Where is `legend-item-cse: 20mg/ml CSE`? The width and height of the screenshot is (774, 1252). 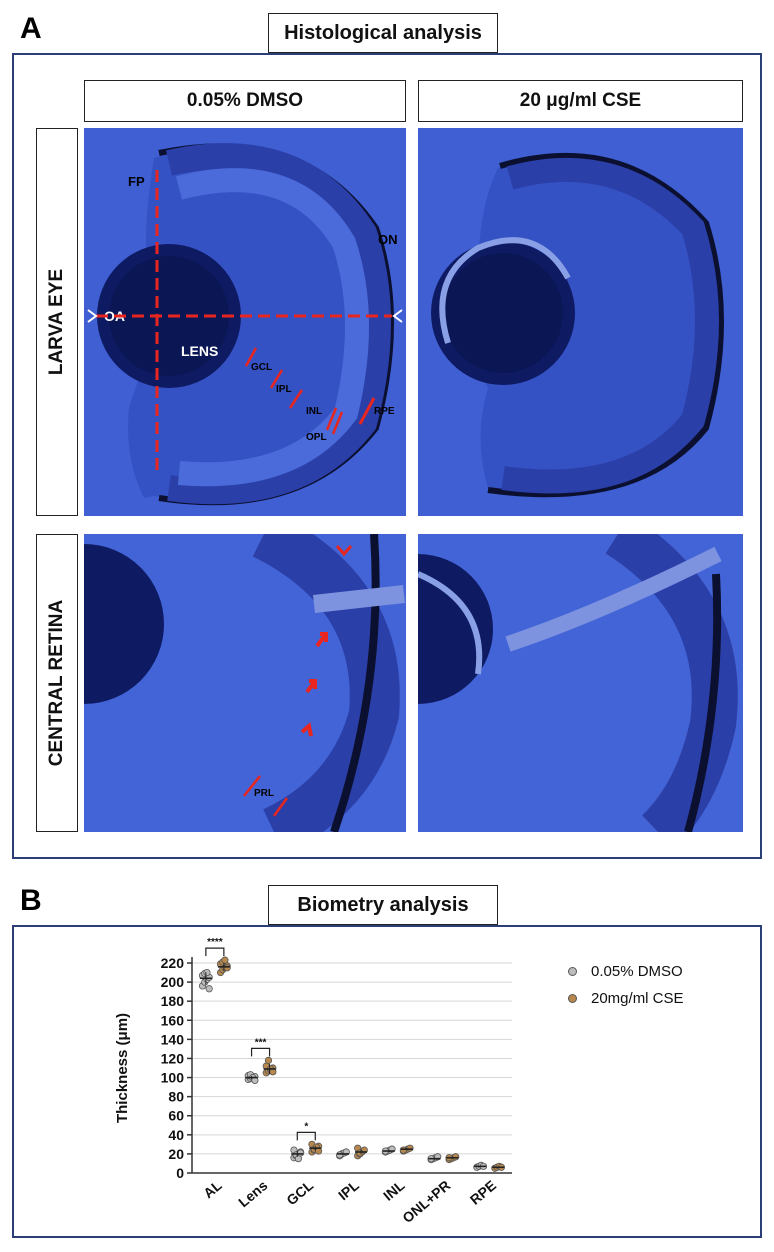 legend-item-cse: 20mg/ml CSE is located at coordinates (626, 998).